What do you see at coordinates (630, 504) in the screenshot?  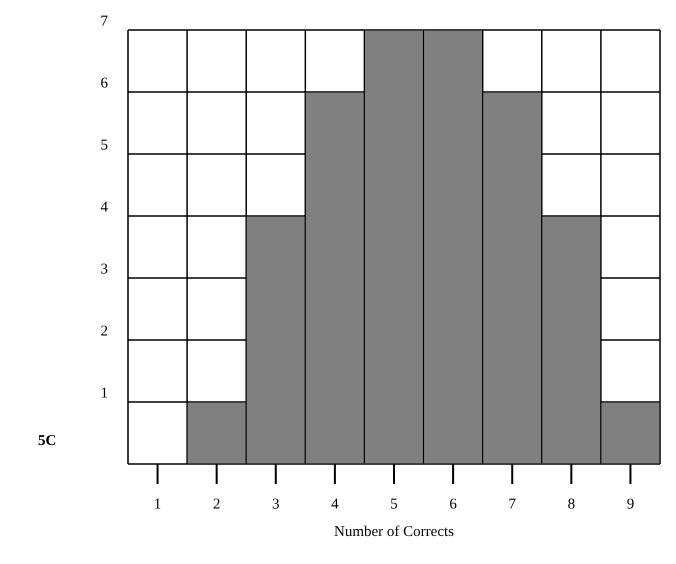 I see `x-tick-label: 9` at bounding box center [630, 504].